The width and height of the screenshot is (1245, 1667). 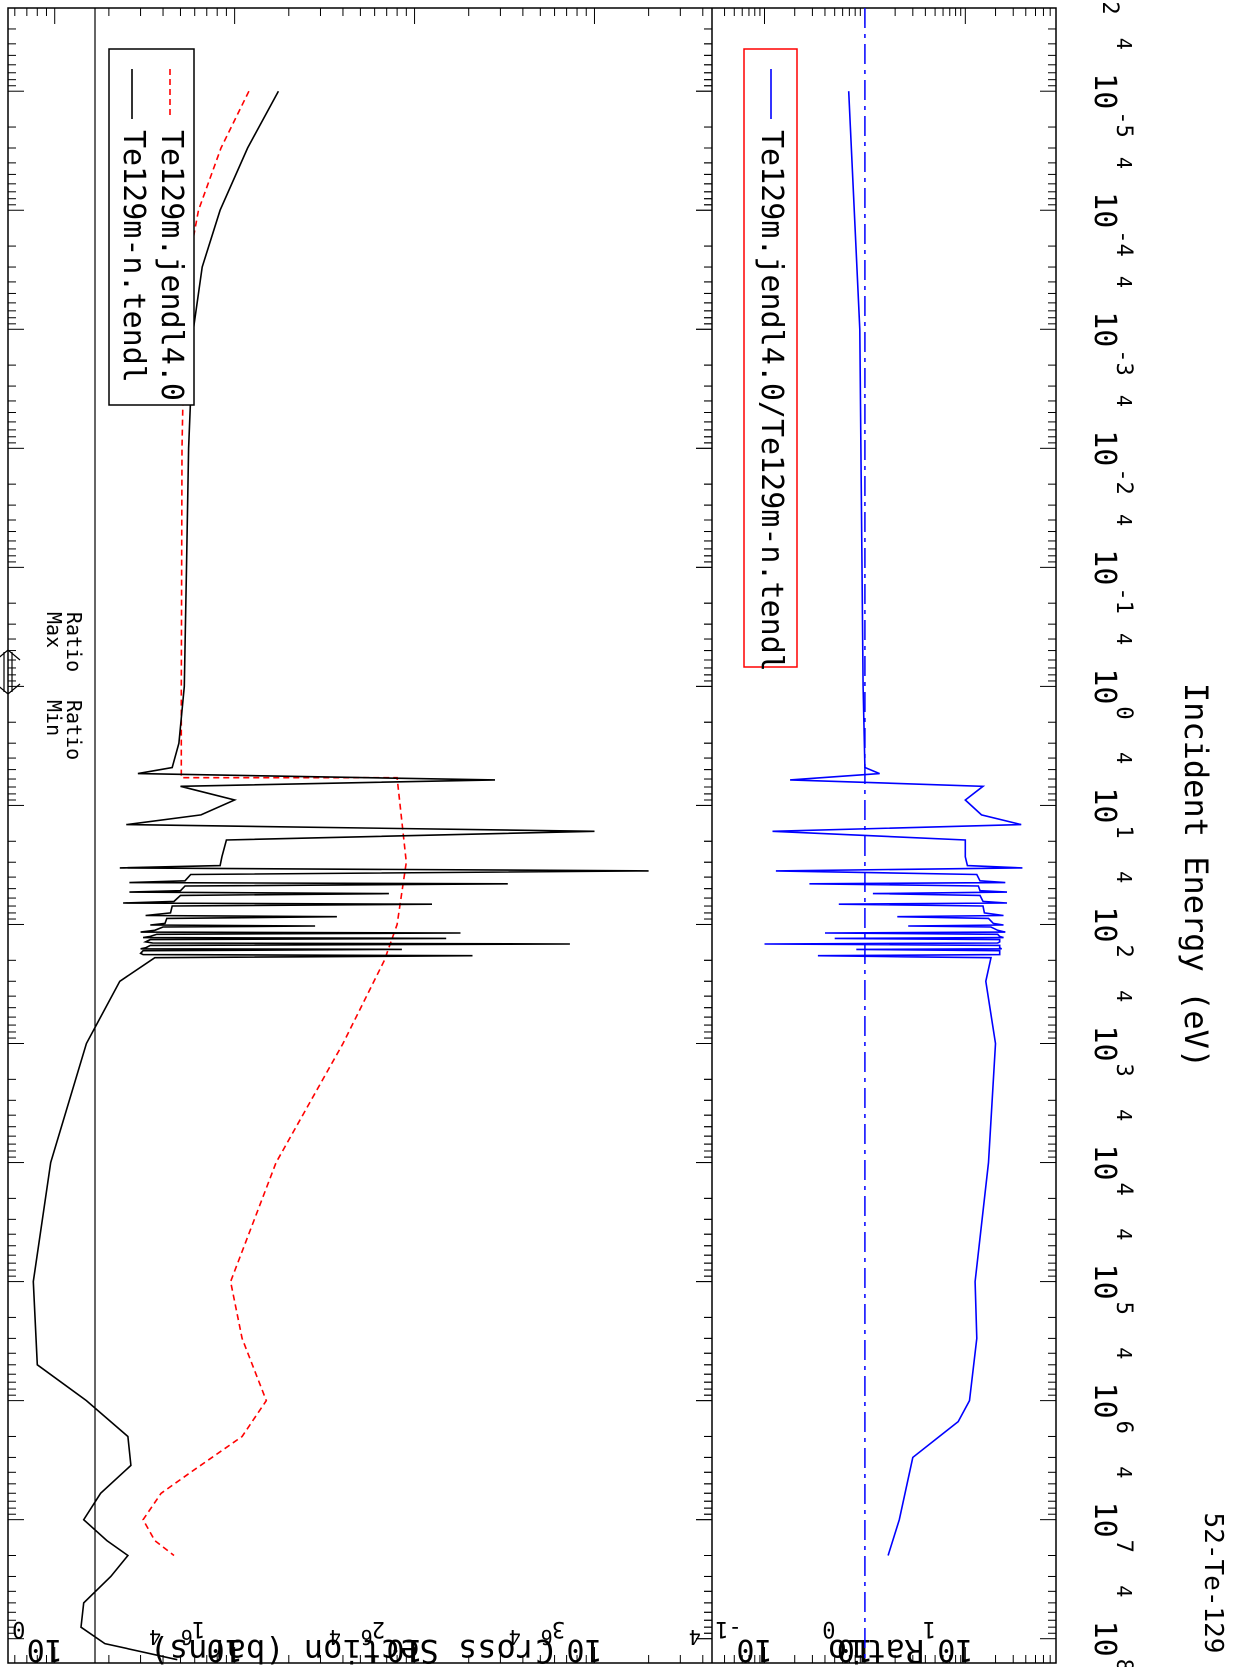 I want to click on x-tick-exponent: 1, so click(x=1123, y=831).